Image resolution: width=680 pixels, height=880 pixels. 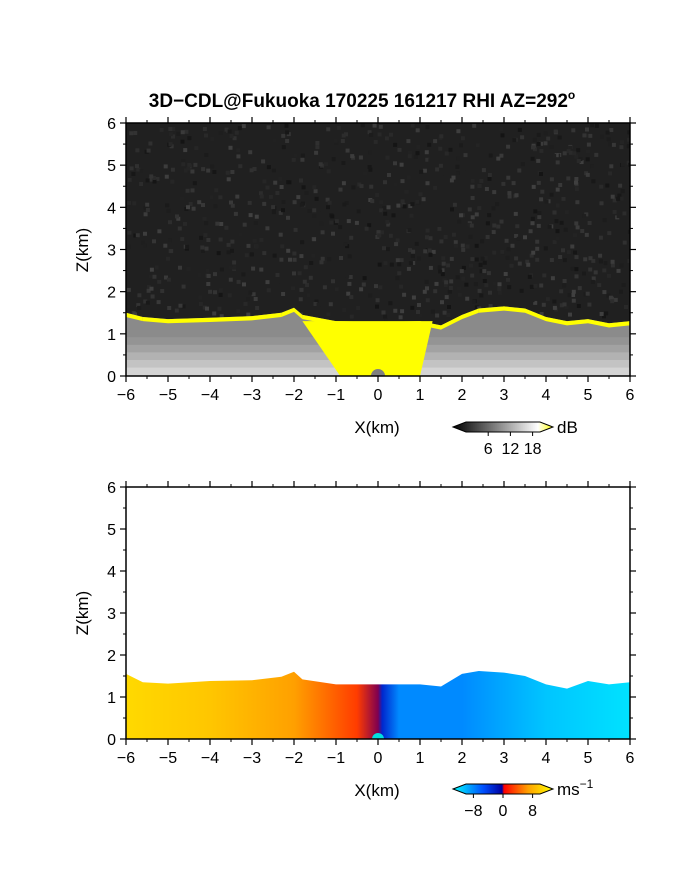 What do you see at coordinates (567, 427) in the screenshot?
I see `snr-colorbar-unit: dB` at bounding box center [567, 427].